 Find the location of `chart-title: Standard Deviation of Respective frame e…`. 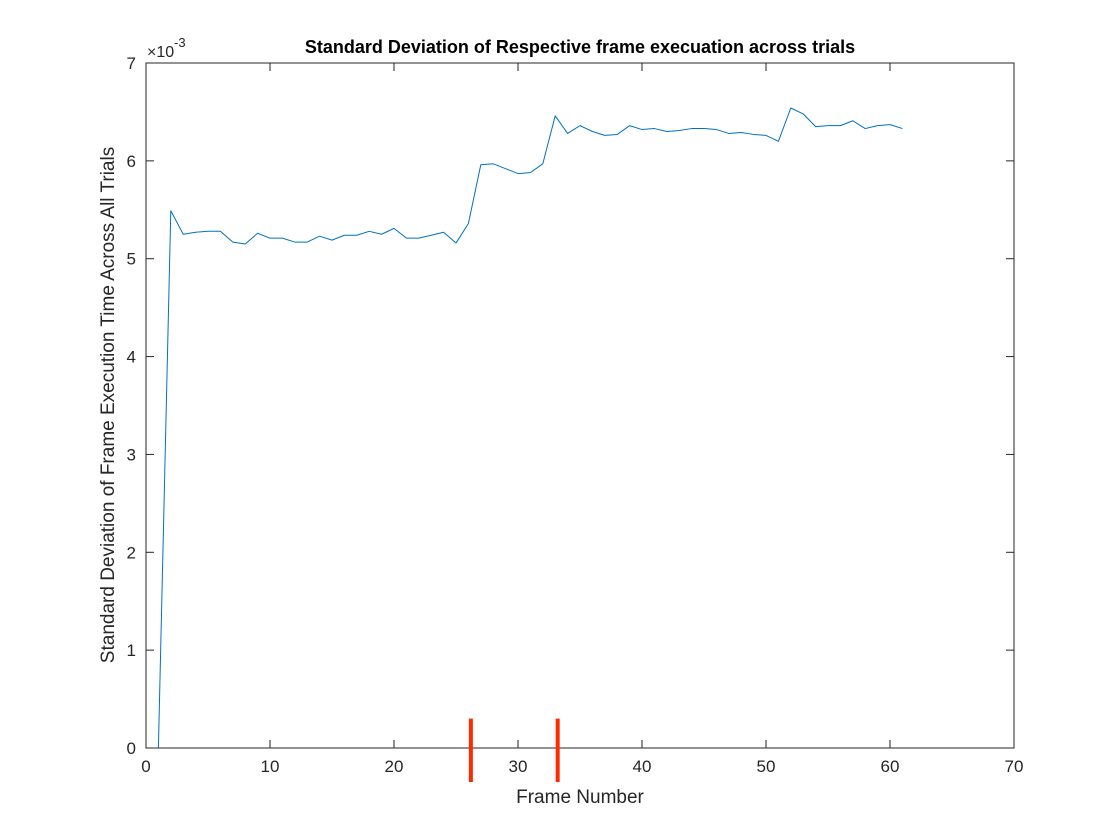

chart-title: Standard Deviation of Respective frame e… is located at coordinates (580, 47).